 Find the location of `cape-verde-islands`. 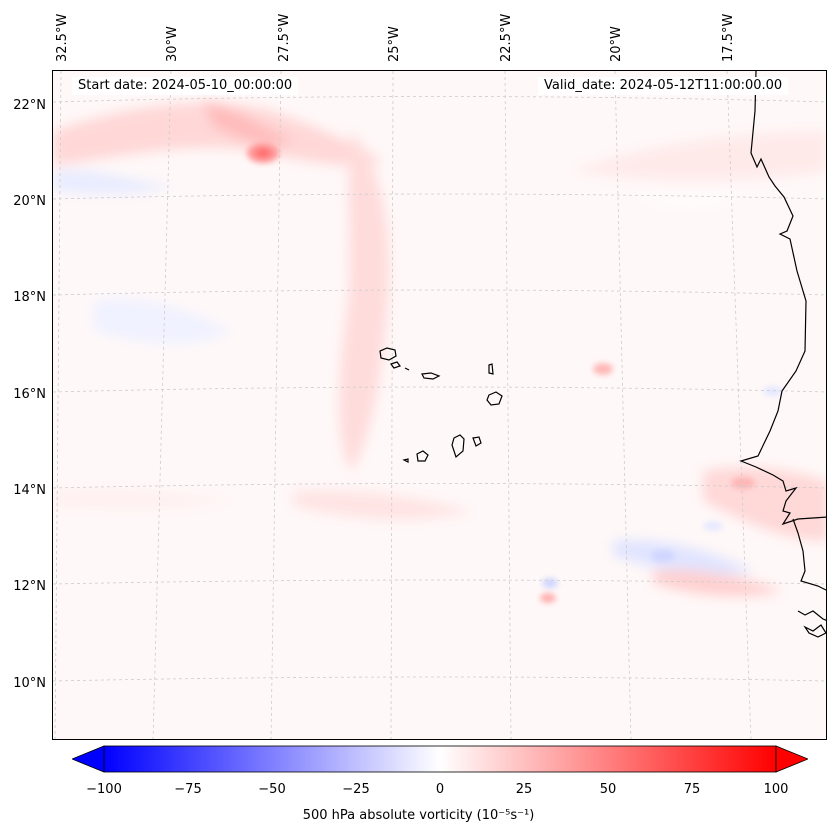

cape-verde-islands is located at coordinates (441, 405).